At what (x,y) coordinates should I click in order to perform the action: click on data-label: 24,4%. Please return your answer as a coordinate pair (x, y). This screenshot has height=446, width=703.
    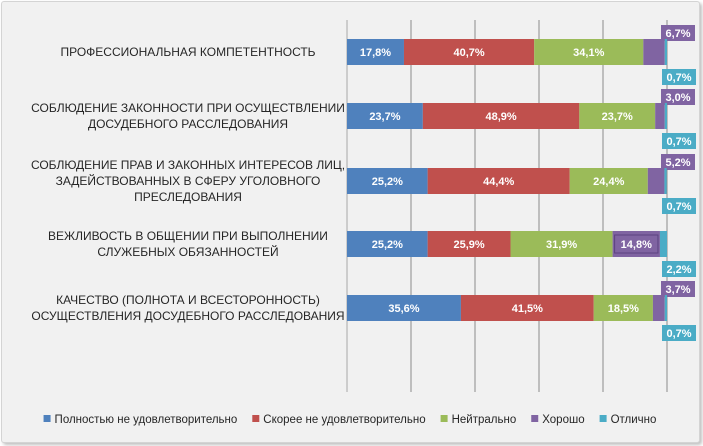
    Looking at the image, I should click on (608, 182).